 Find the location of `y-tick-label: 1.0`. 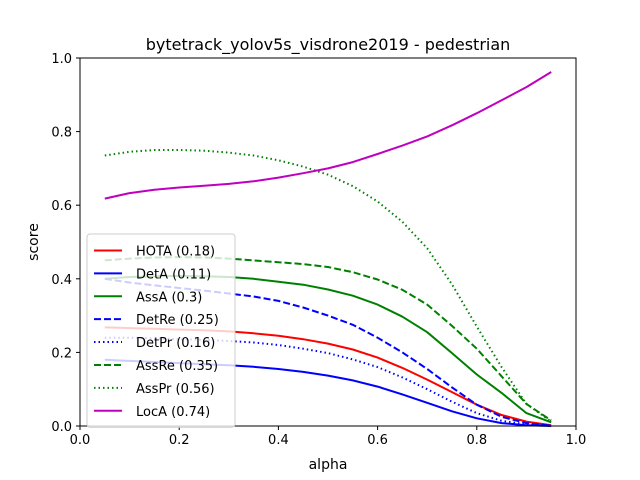

y-tick-label: 1.0 is located at coordinates (61, 59).